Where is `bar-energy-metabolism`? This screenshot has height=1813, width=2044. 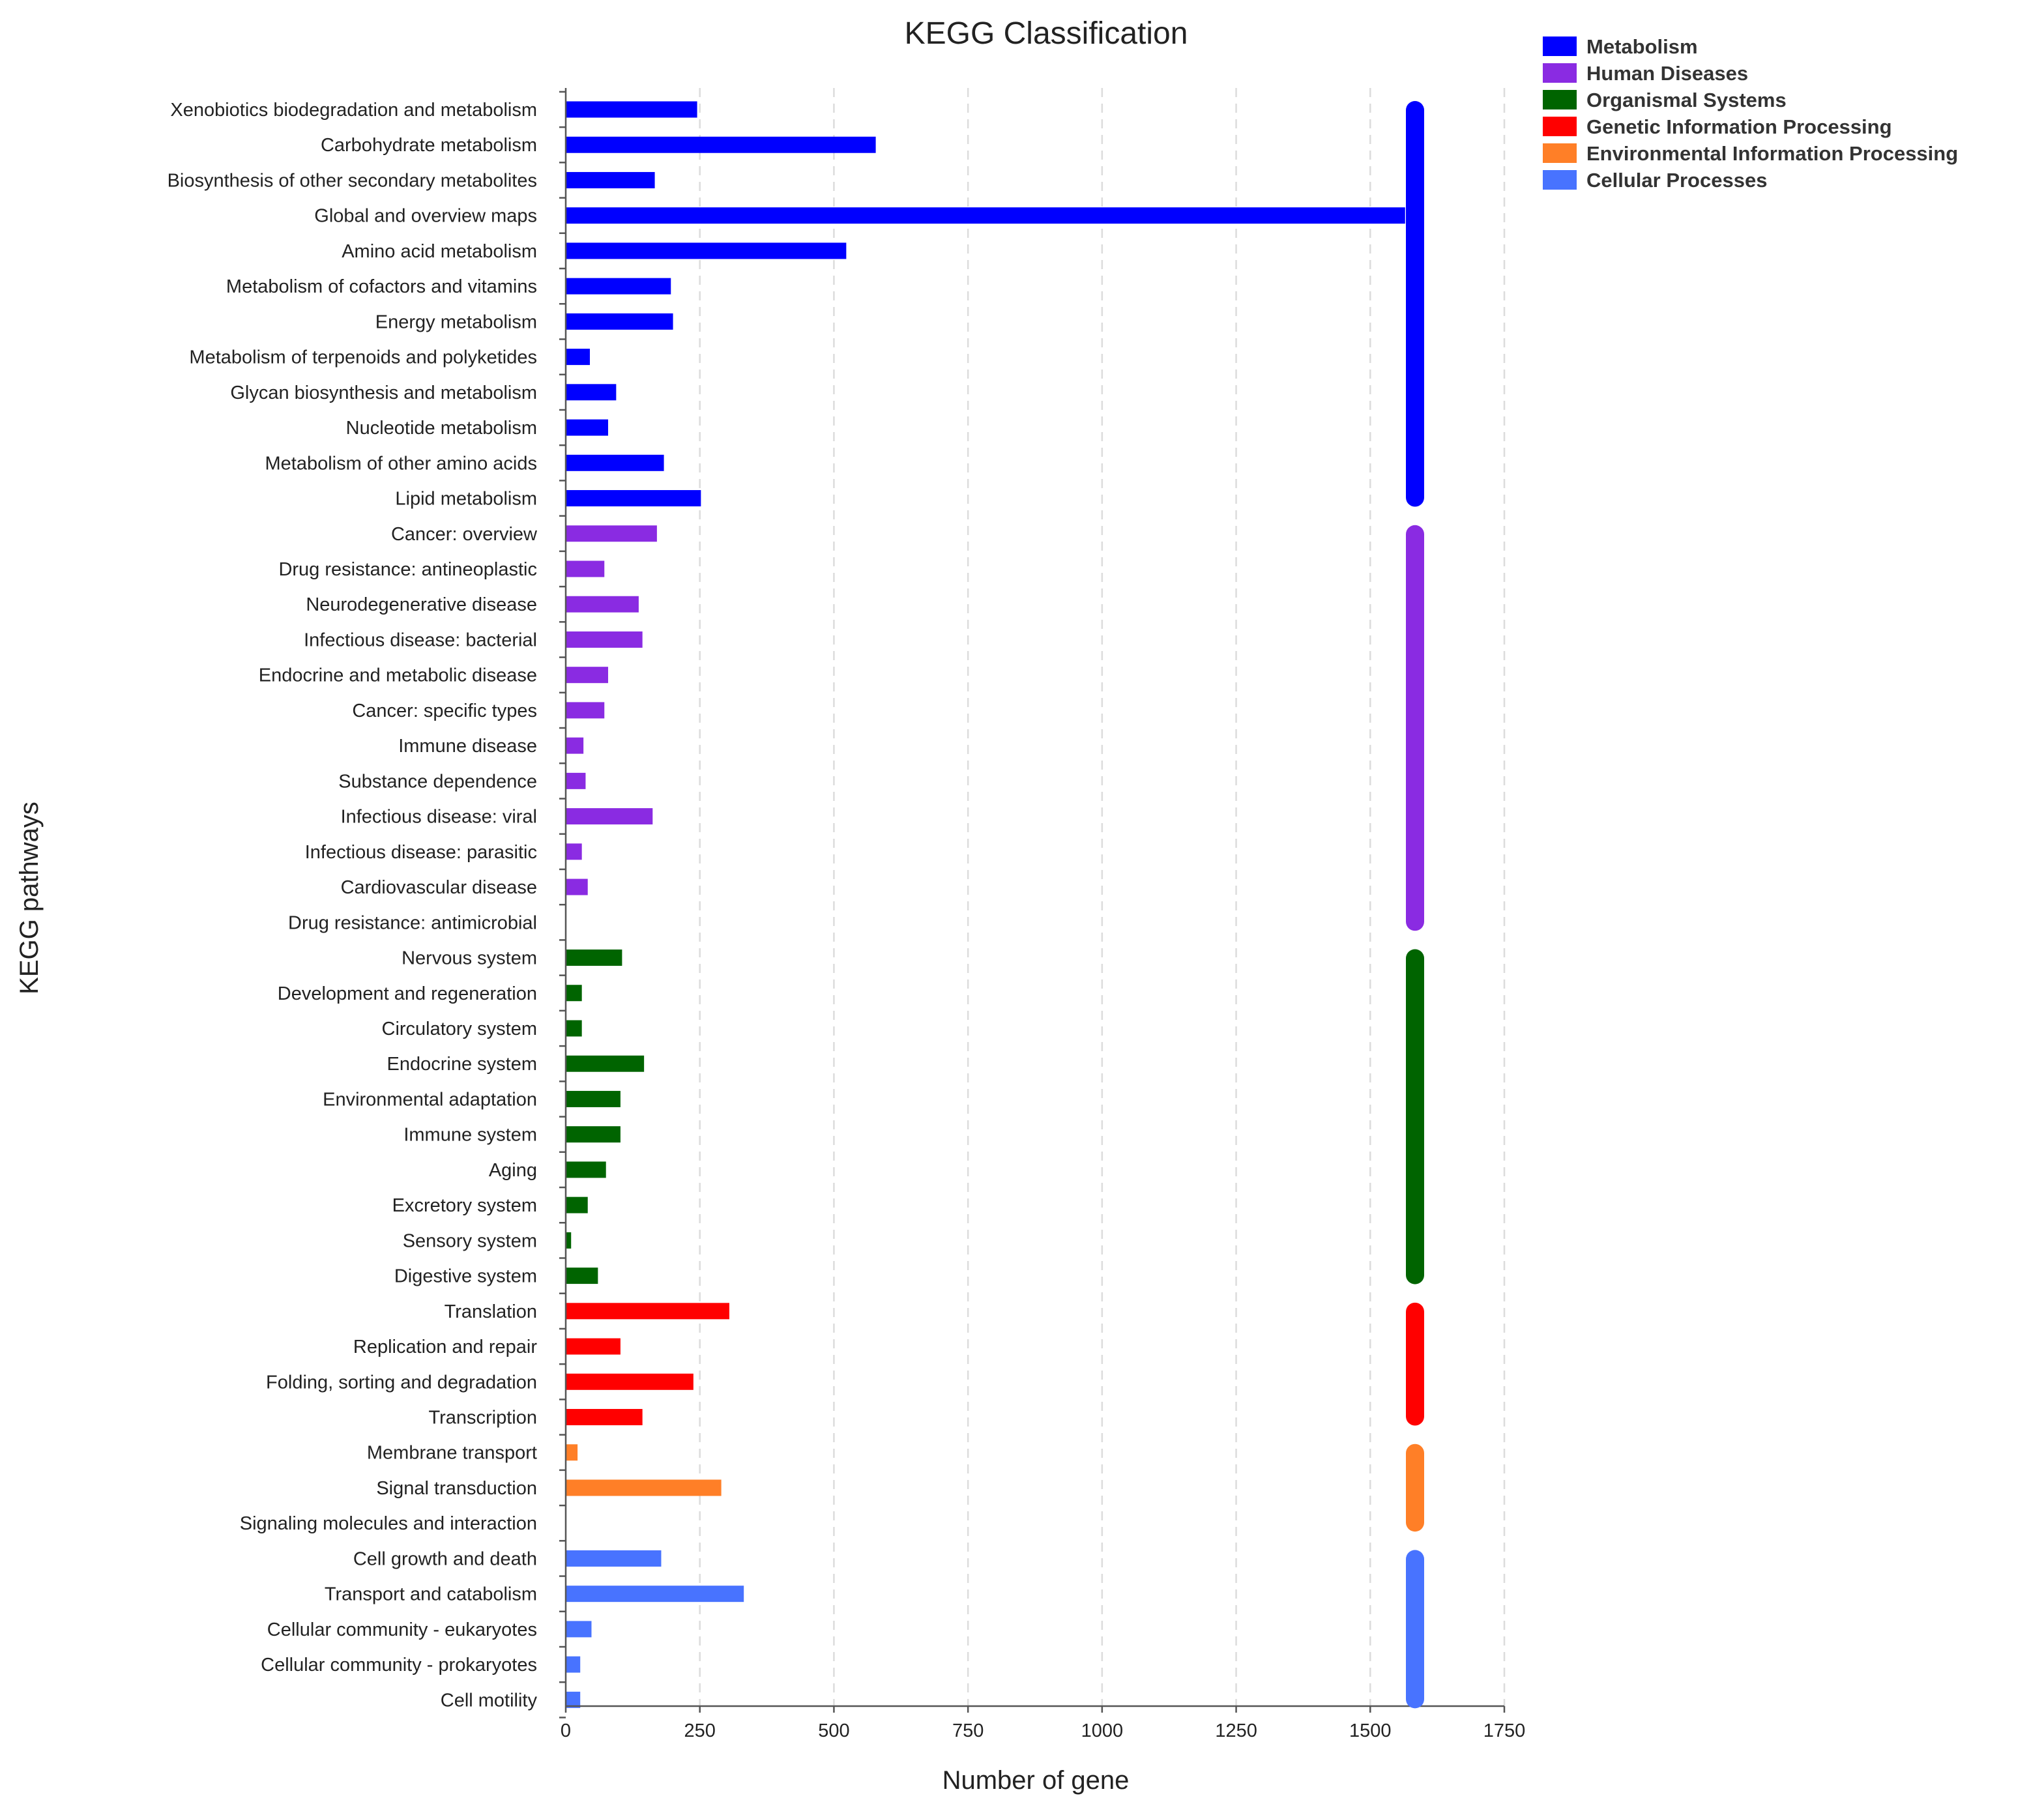
bar-energy-metabolism is located at coordinates (619, 321).